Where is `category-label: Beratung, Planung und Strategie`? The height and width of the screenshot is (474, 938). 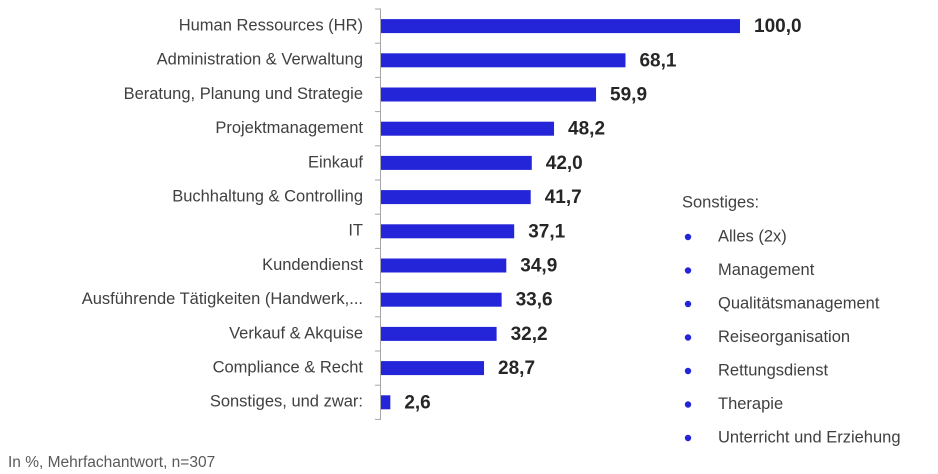 category-label: Beratung, Planung und Strategie is located at coordinates (243, 94).